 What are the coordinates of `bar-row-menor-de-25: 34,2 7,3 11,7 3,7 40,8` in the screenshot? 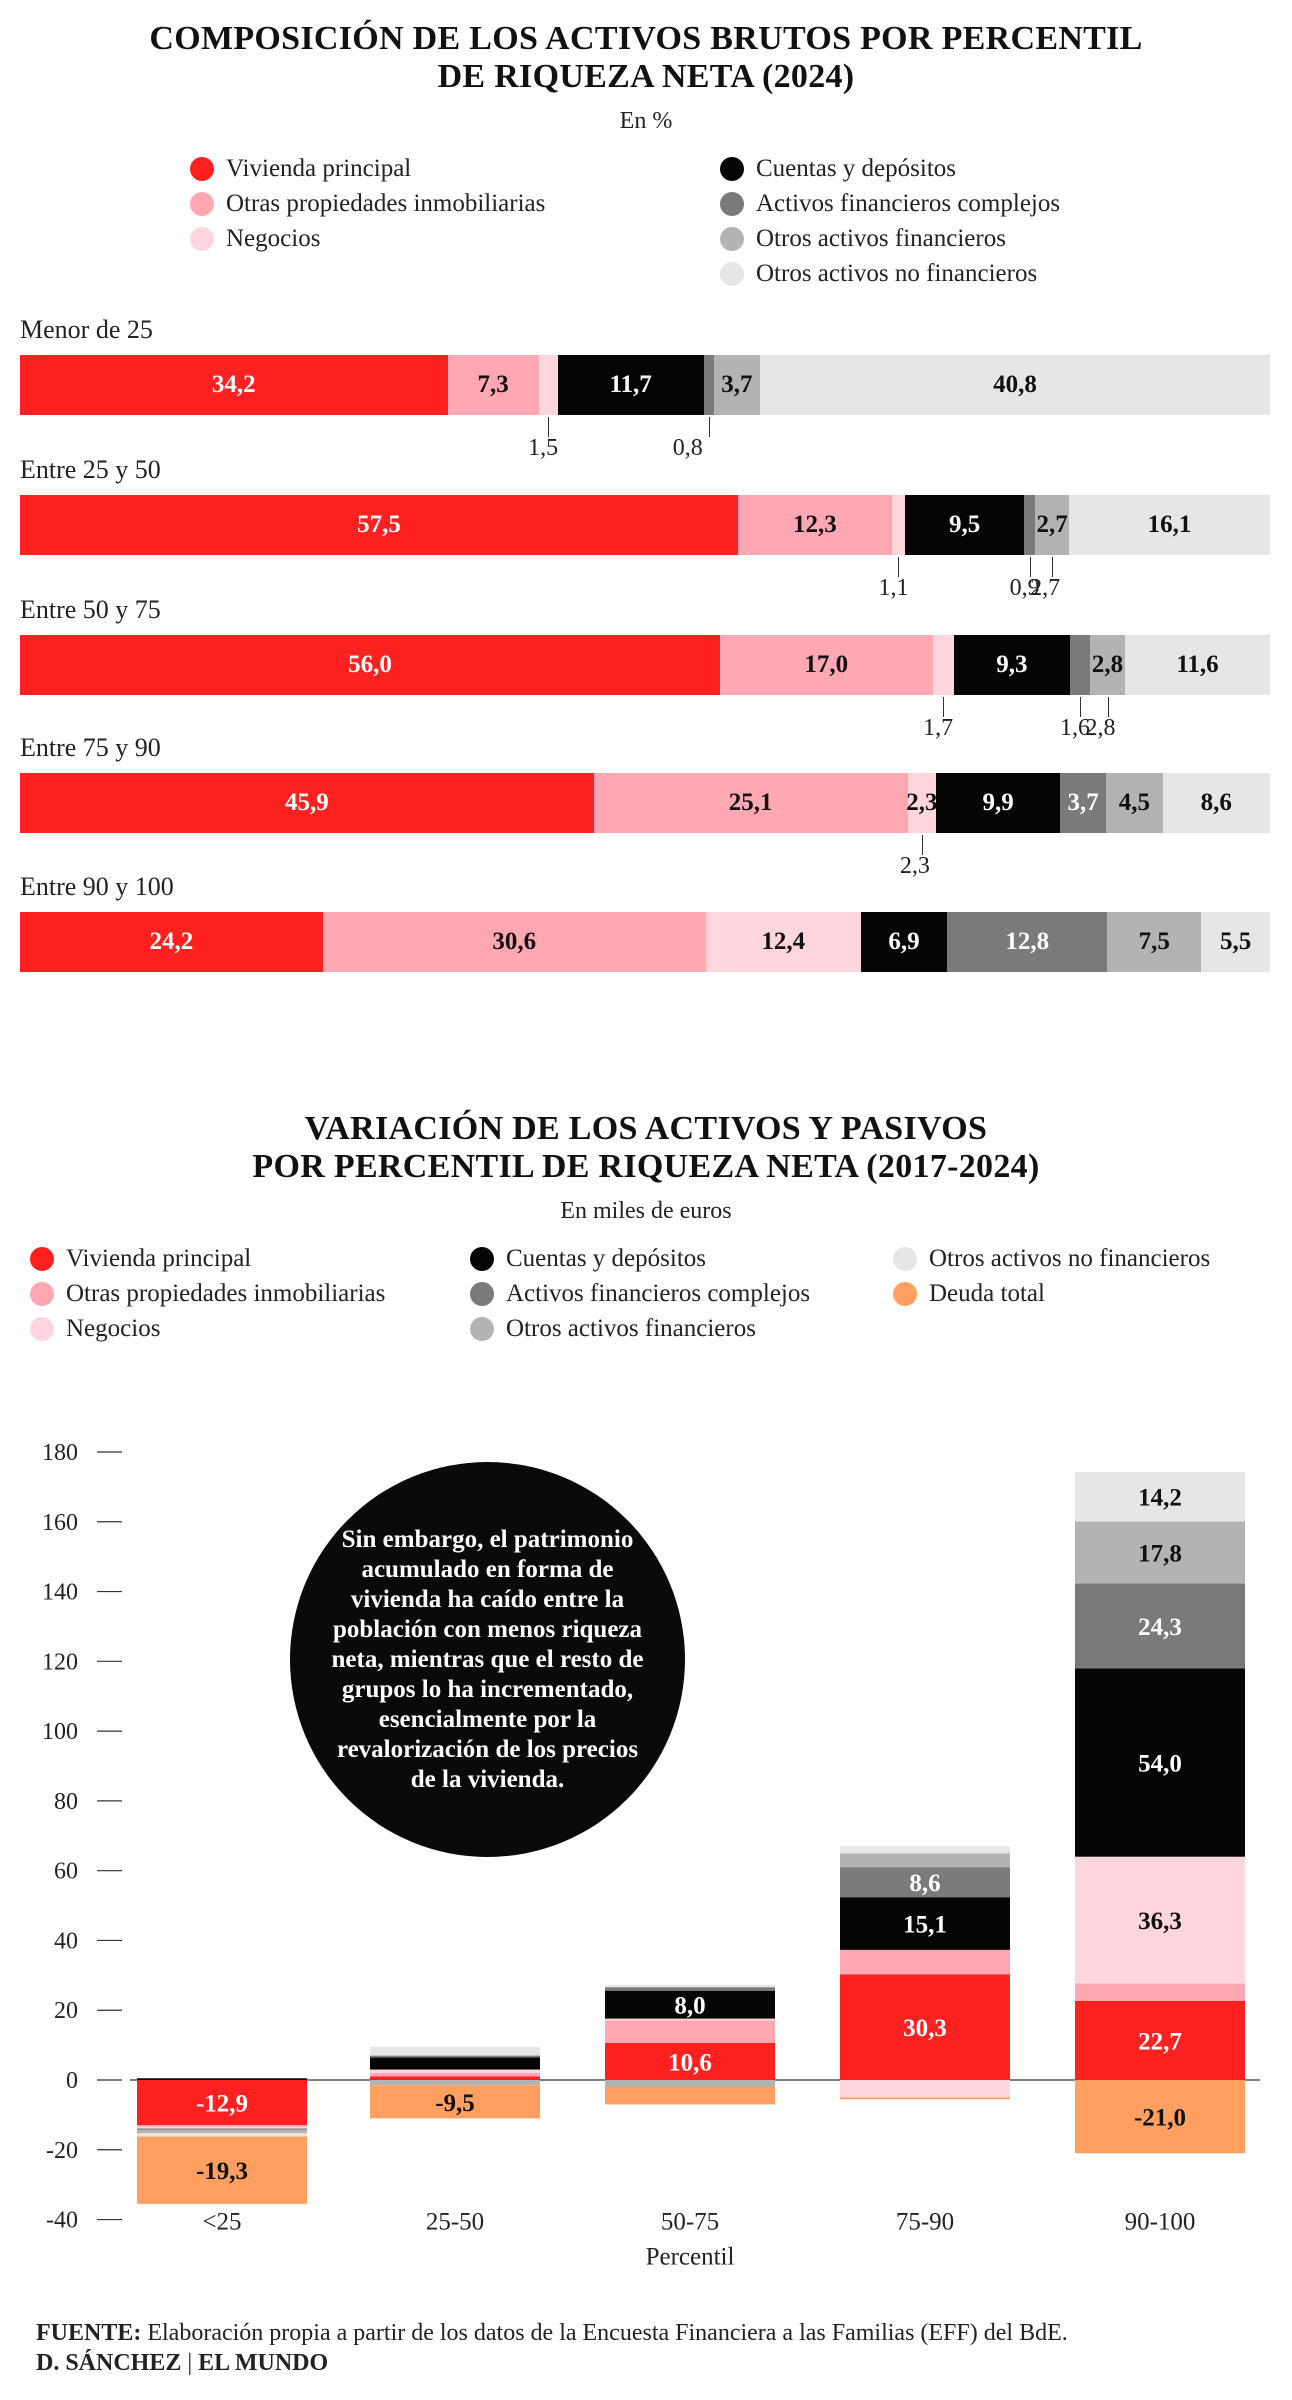 It's located at (645, 385).